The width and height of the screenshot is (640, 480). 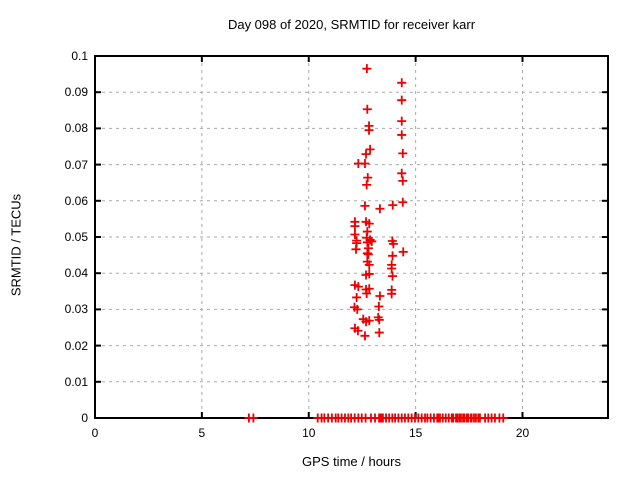 What do you see at coordinates (351, 461) in the screenshot?
I see `x-axis-label: GPS time / hours` at bounding box center [351, 461].